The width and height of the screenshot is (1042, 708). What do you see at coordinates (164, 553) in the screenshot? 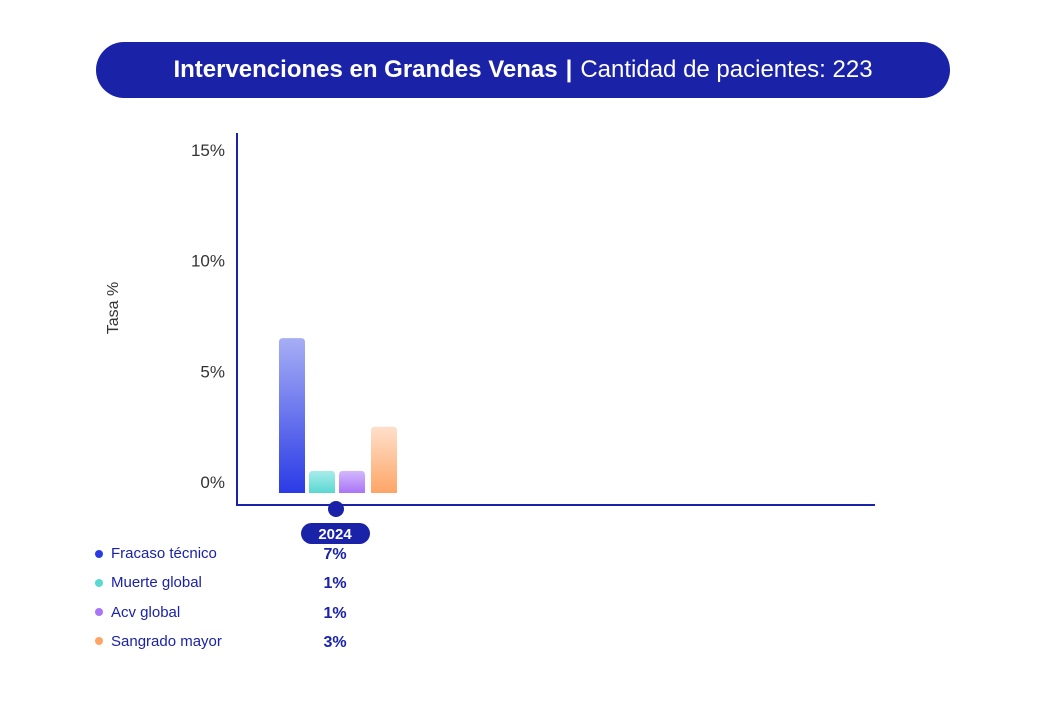
I see `legend-label: Fracaso técnico` at bounding box center [164, 553].